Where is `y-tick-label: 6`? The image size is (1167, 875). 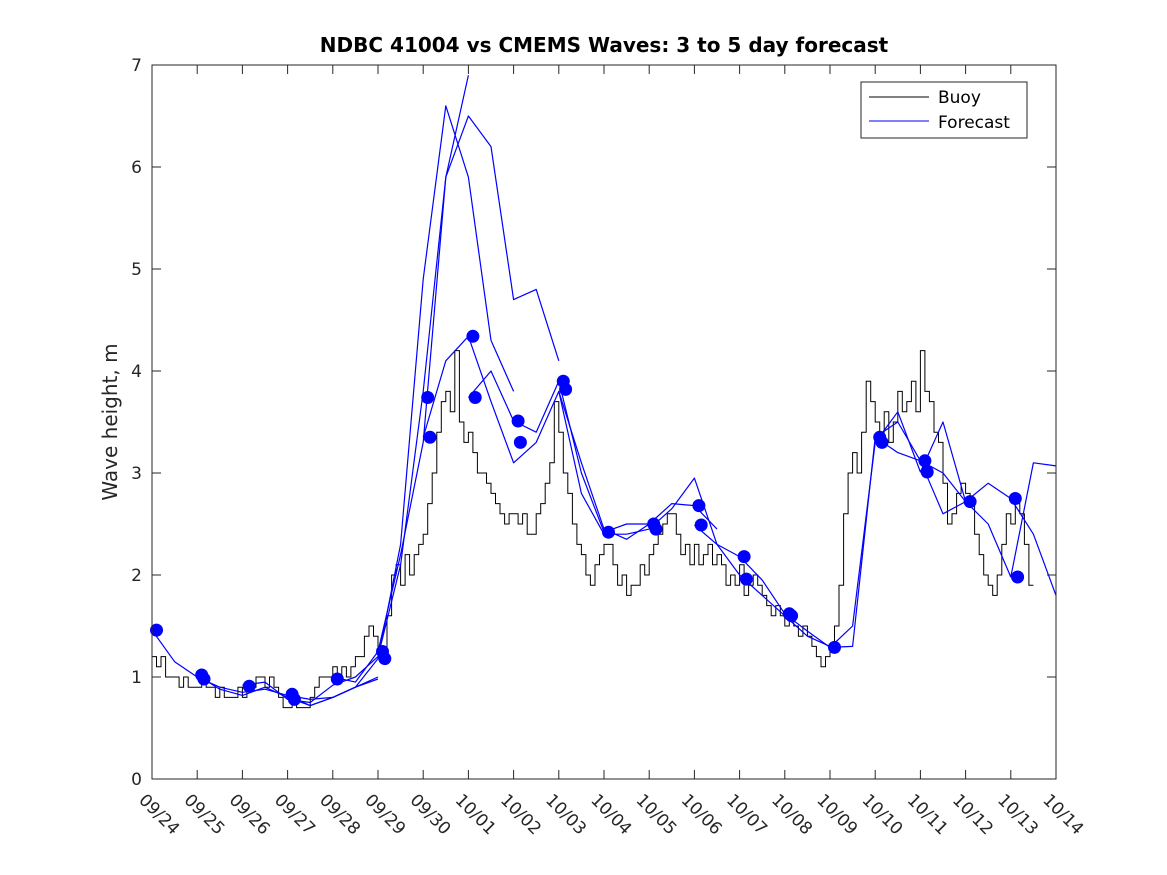 y-tick-label: 6 is located at coordinates (136, 168).